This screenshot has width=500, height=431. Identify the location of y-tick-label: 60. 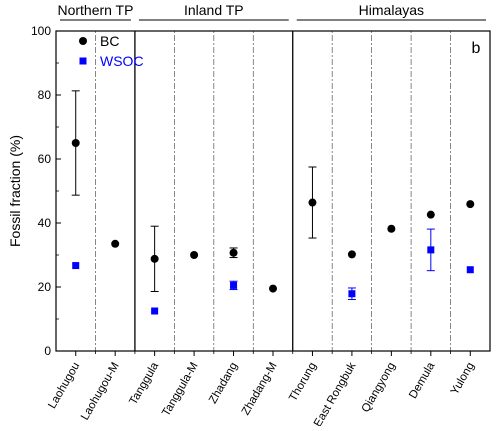
(45, 159).